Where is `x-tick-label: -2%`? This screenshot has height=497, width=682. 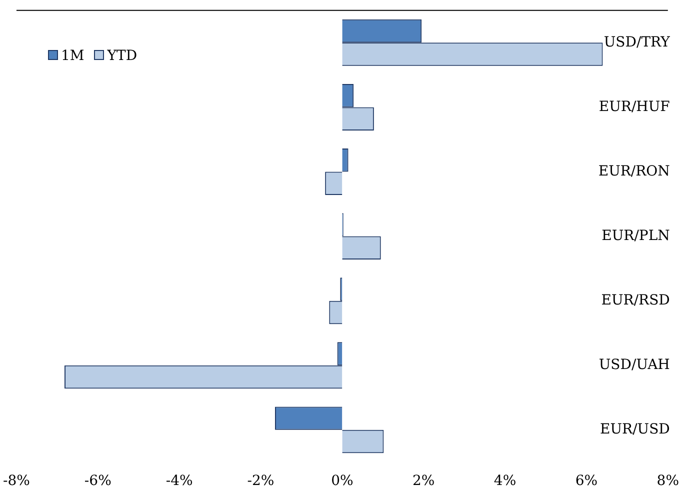
x-tick-label: -2% is located at coordinates (260, 481).